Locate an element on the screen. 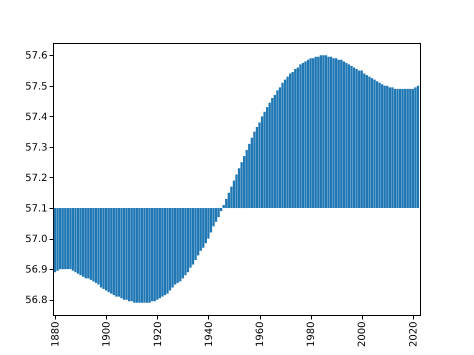 This screenshot has height=355, width=474. x-tick-label: 1940 is located at coordinates (209, 334).